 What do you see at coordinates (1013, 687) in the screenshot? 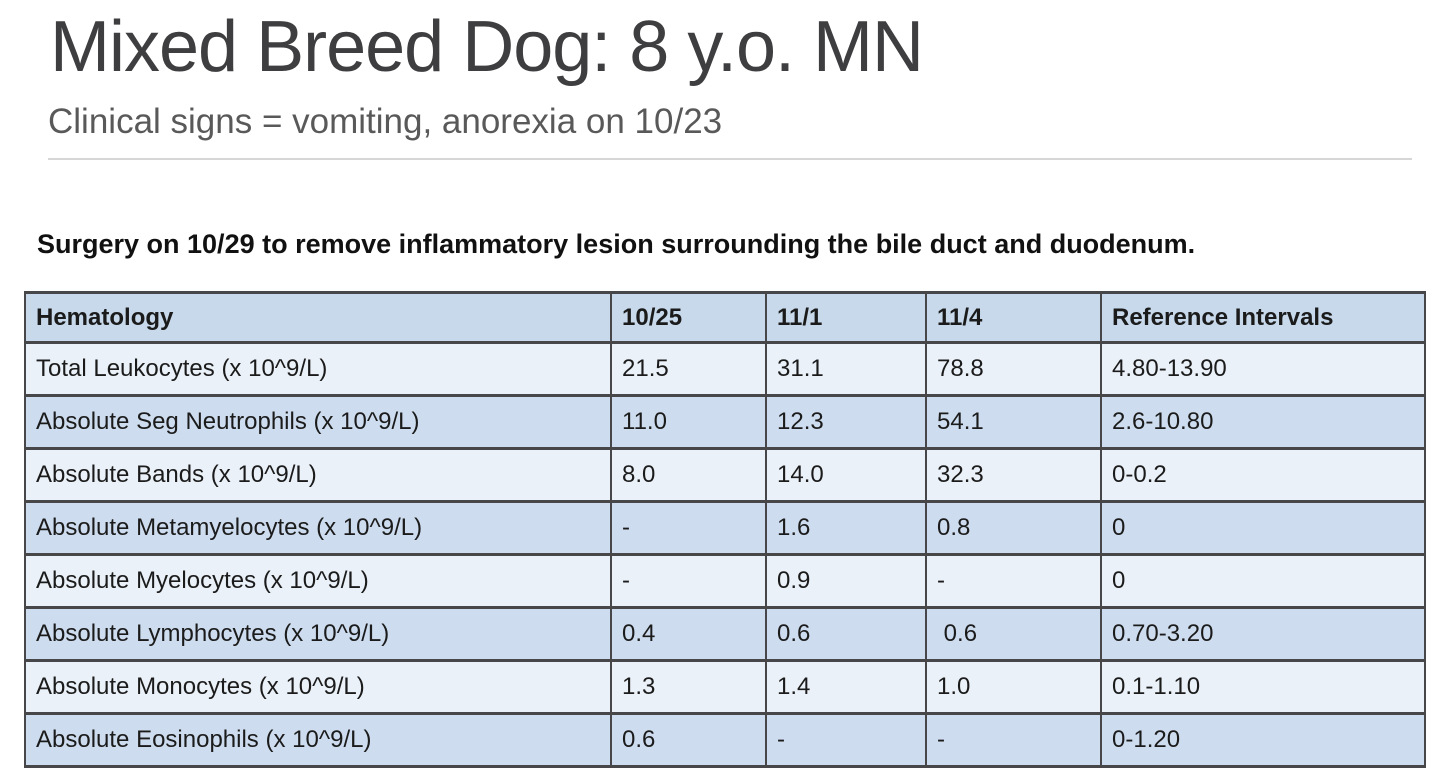
I see `value-cell: 1.0` at bounding box center [1013, 687].